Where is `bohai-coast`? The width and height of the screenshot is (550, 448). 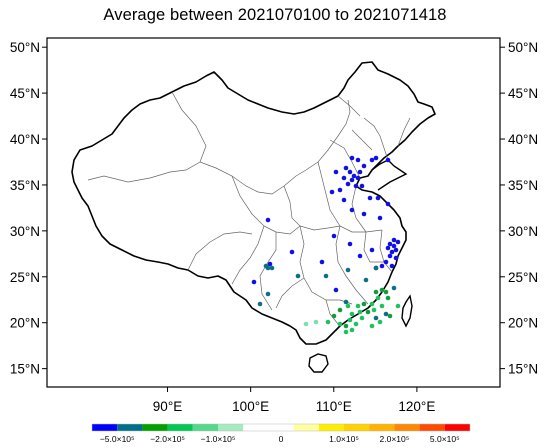 bohai-coast is located at coordinates (389, 175).